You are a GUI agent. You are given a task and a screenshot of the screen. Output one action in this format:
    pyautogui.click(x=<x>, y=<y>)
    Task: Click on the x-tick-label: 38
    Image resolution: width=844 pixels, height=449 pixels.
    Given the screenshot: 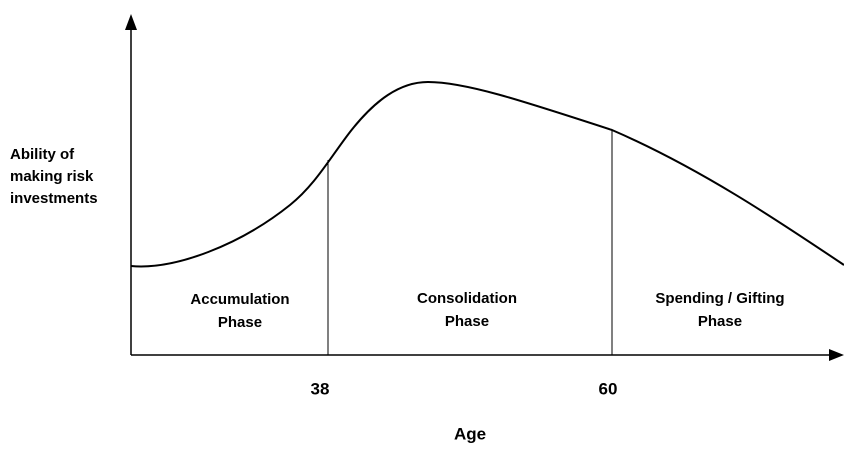 What is the action you would take?
    pyautogui.click(x=320, y=388)
    